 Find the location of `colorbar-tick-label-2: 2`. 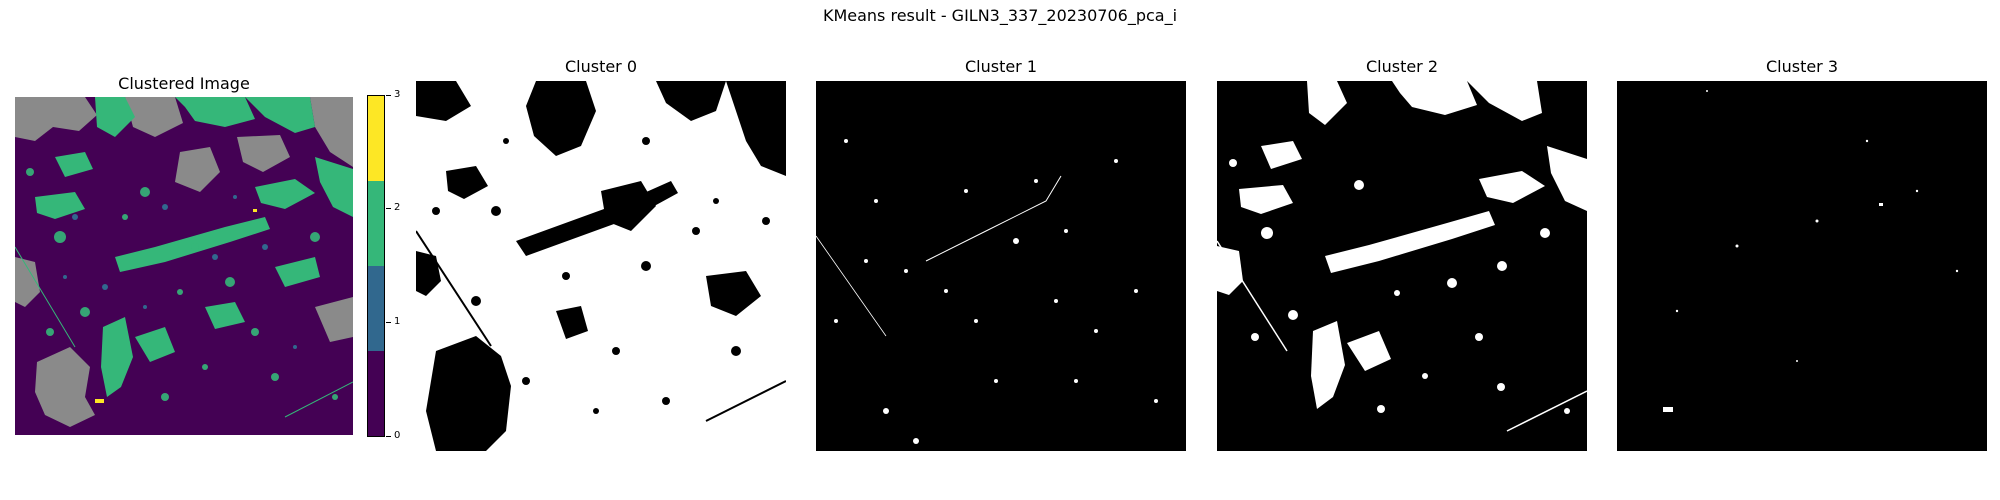

colorbar-tick-label-2: 2 is located at coordinates (397, 207).